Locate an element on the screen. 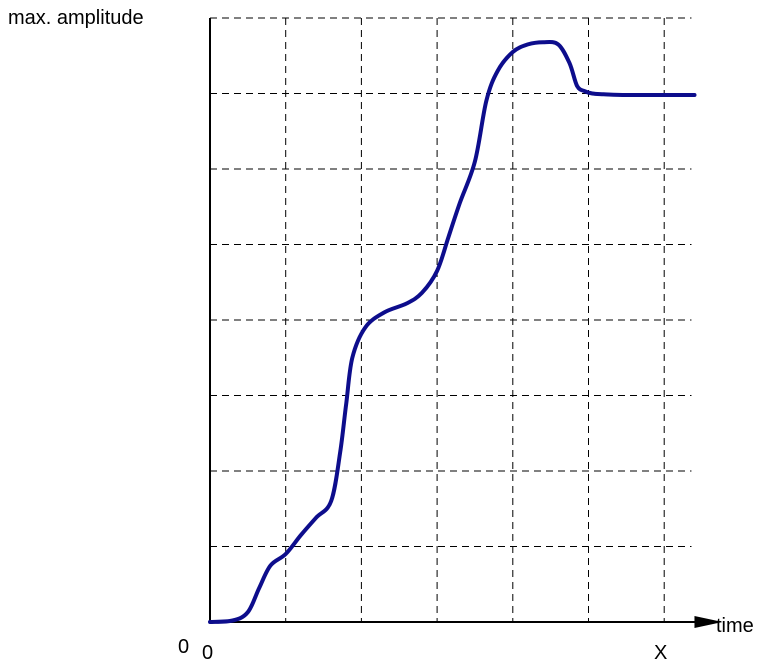 The image size is (763, 665). x-axis-label: time is located at coordinates (735, 626).